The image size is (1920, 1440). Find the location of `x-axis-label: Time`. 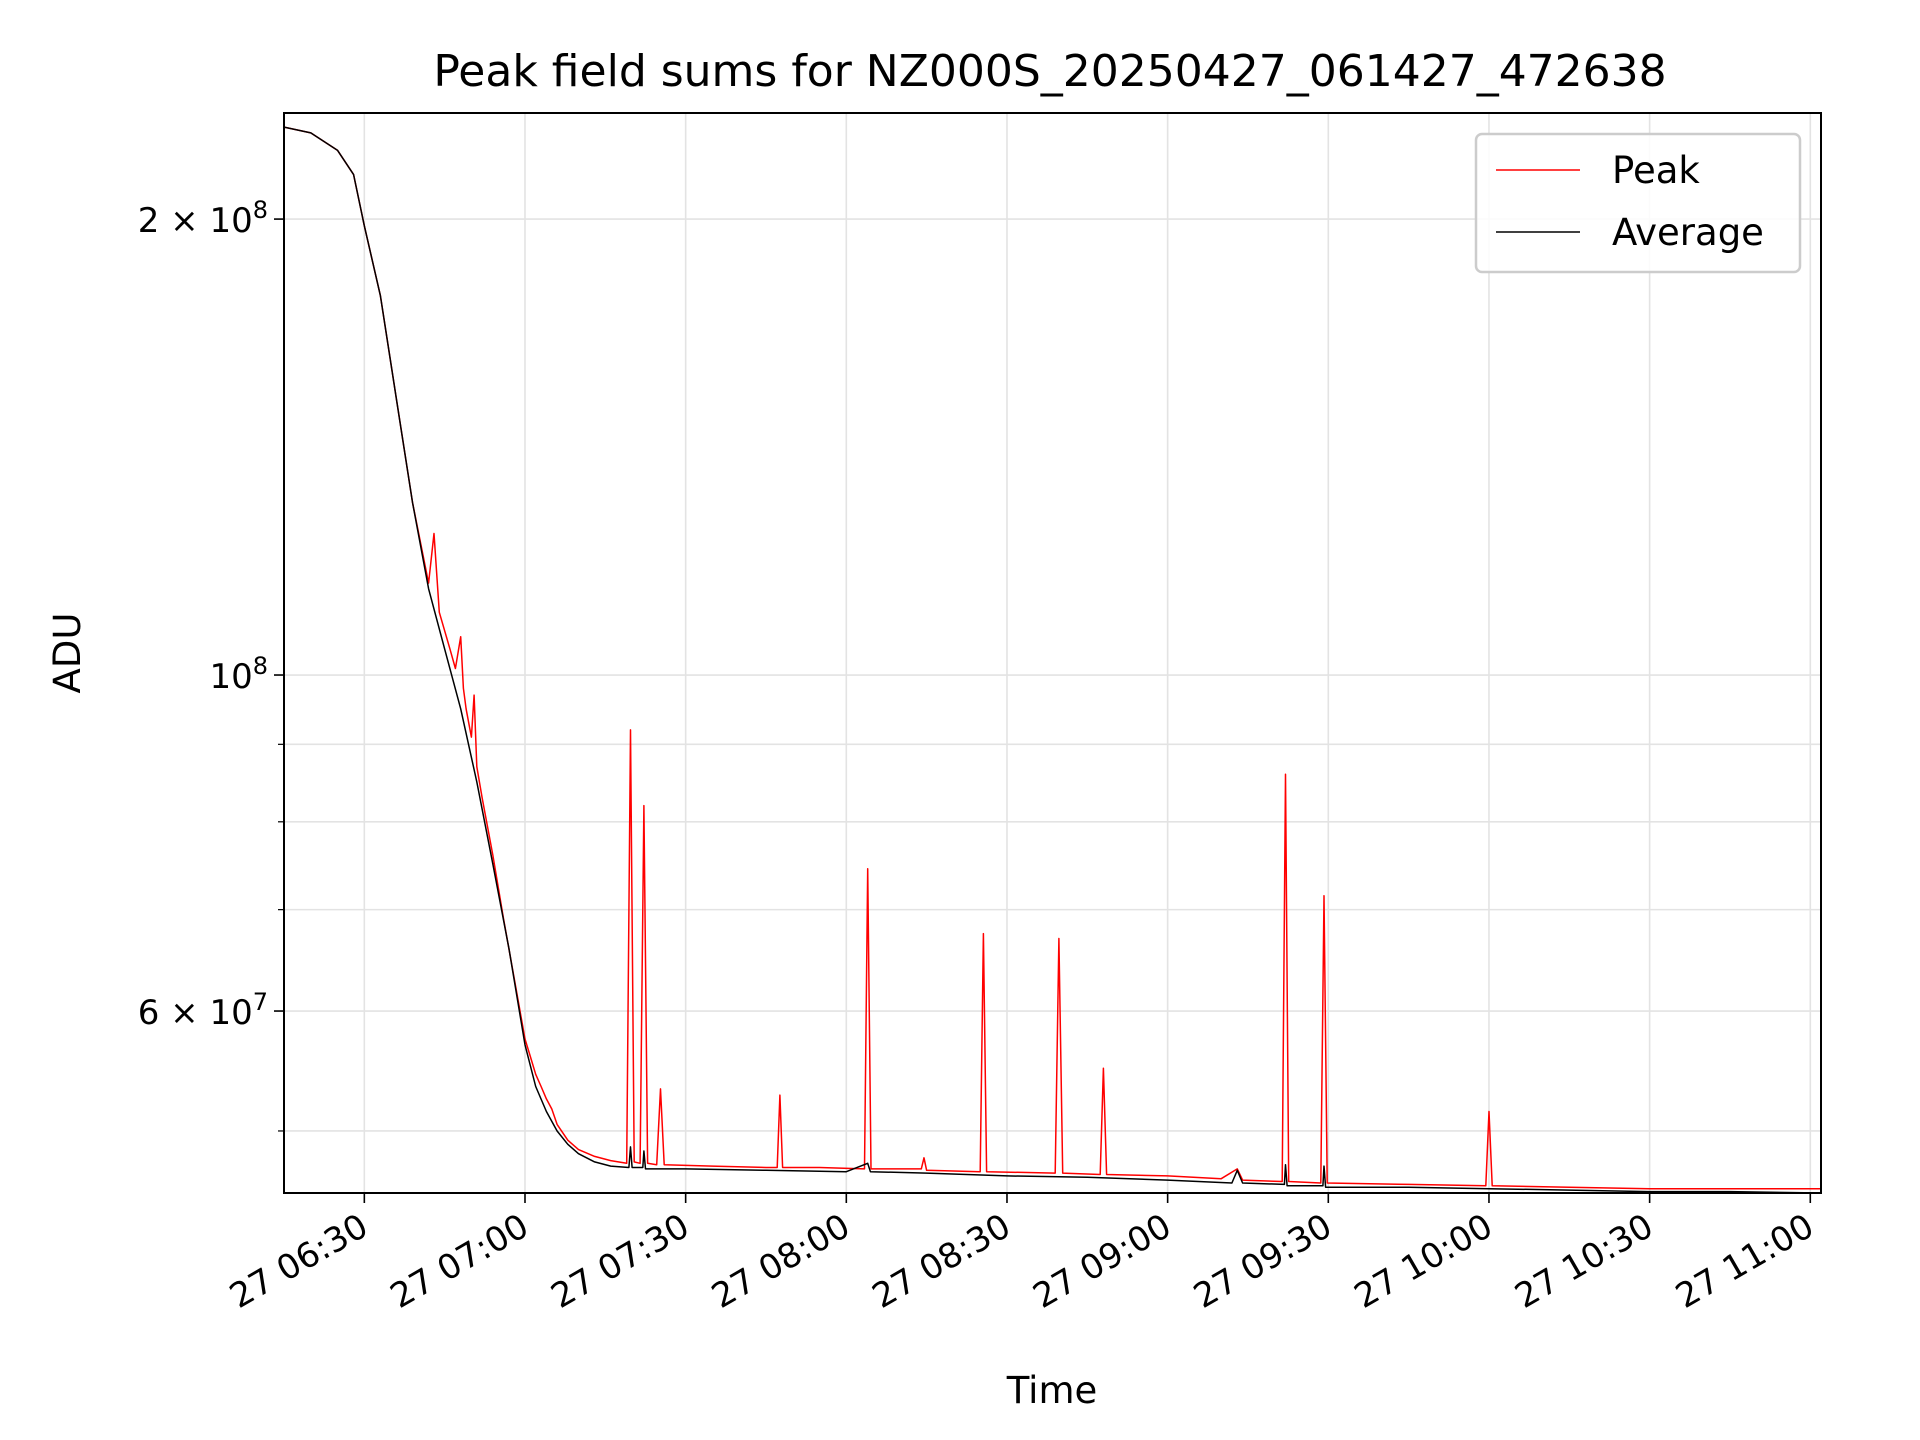

x-axis-label: Time is located at coordinates (1052, 1390).